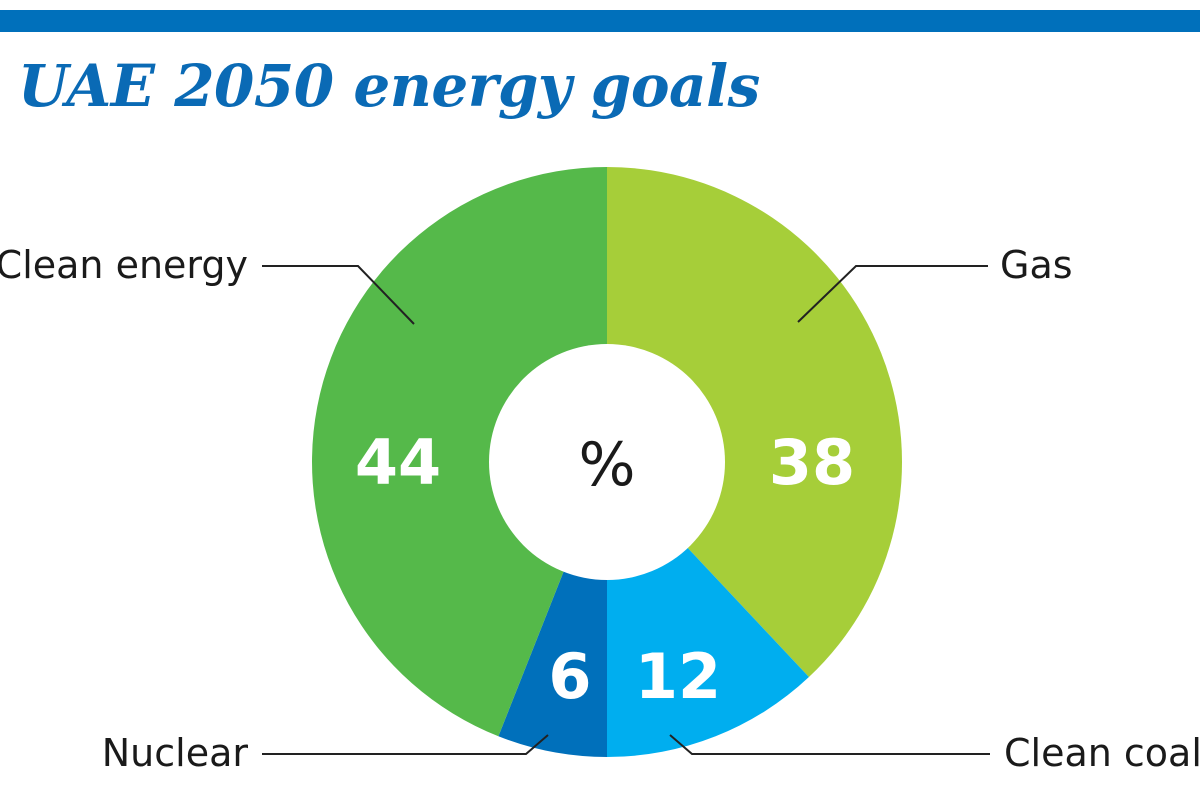 This screenshot has height=800, width=1200. I want to click on callout-label-gas: Gas, so click(1036, 265).